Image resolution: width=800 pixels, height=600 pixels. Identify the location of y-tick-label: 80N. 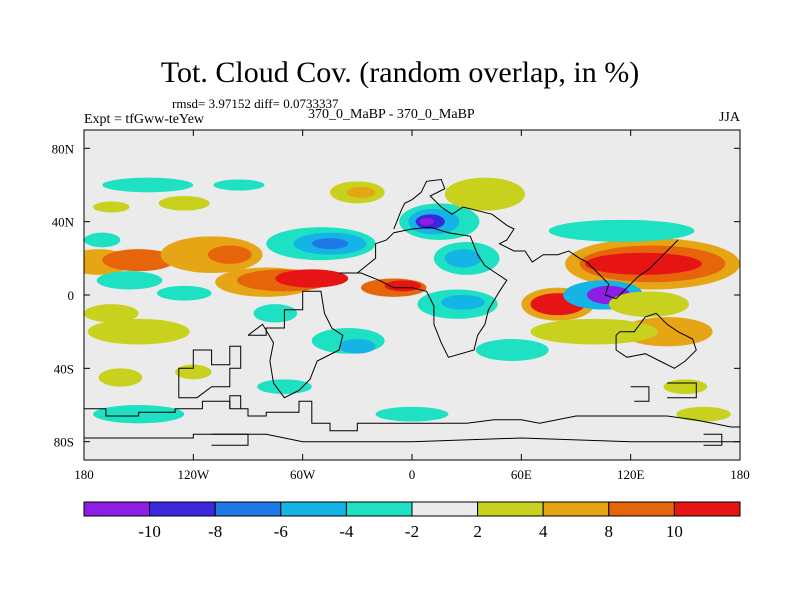
(63, 148).